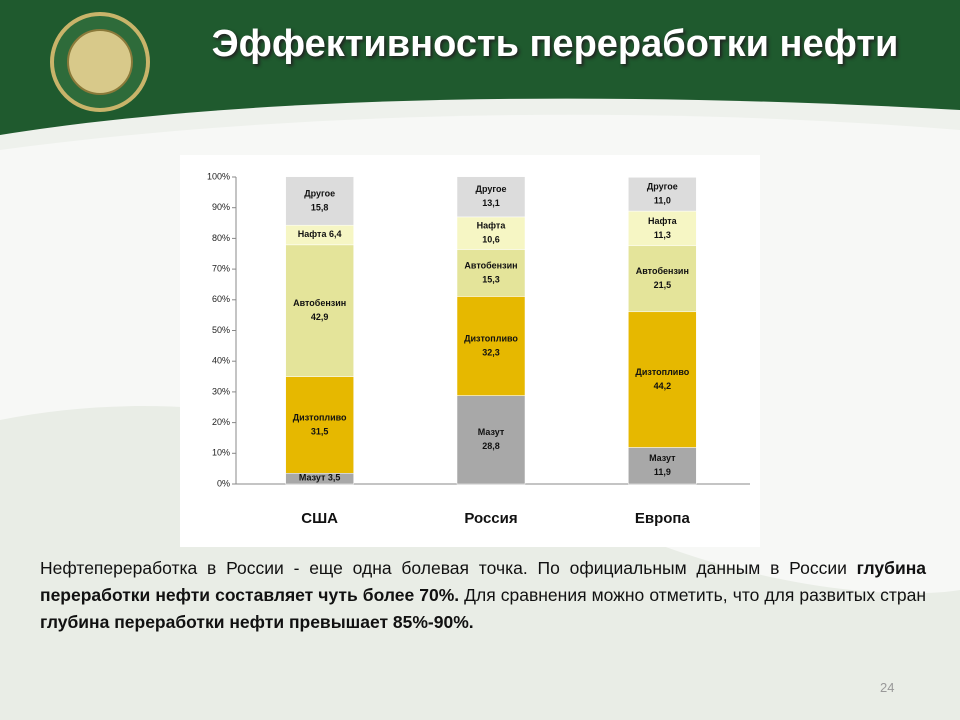 This screenshot has width=960, height=720. What do you see at coordinates (320, 207) in the screenshot?
I see `value-label: 15,8` at bounding box center [320, 207].